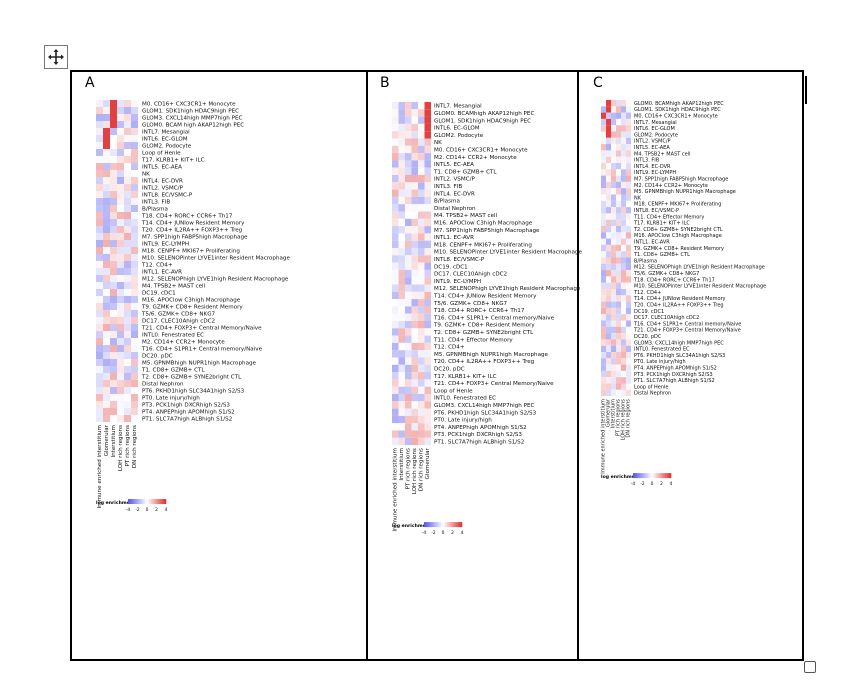  I want to click on move-handle-icon, so click(56, 57).